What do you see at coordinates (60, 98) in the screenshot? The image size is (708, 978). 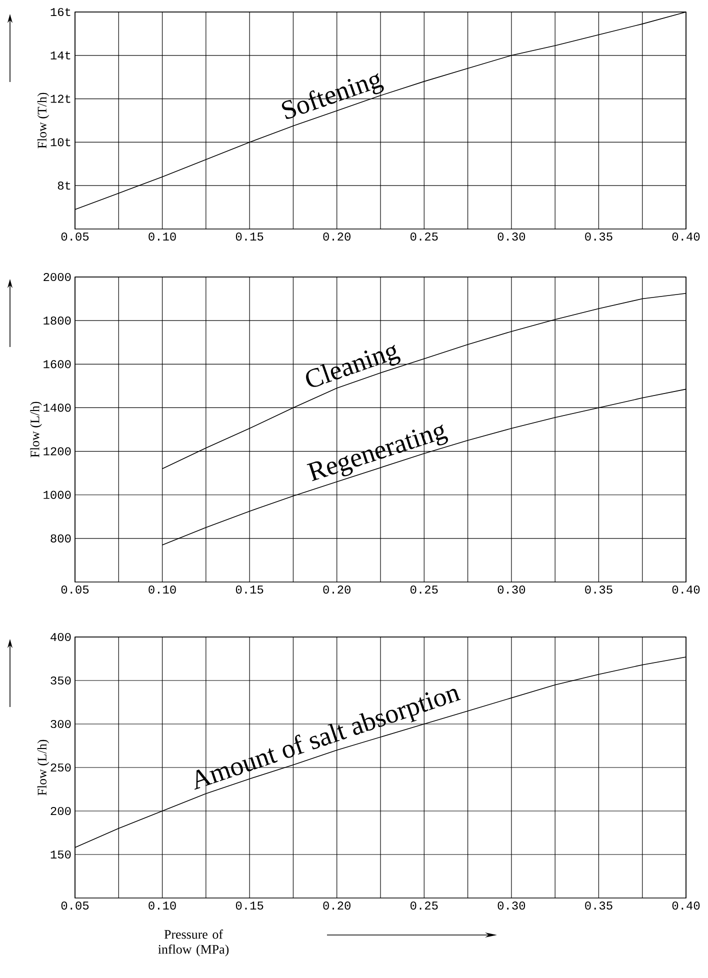 I see `y-tick-label: 12t` at bounding box center [60, 98].